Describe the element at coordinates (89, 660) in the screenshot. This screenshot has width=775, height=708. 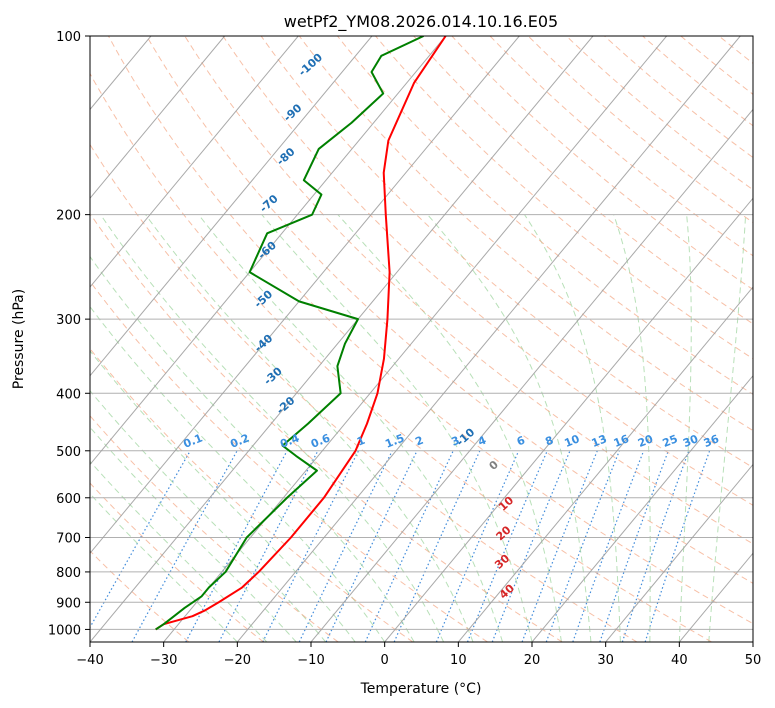
I see `x-tick-label: −40` at that location.